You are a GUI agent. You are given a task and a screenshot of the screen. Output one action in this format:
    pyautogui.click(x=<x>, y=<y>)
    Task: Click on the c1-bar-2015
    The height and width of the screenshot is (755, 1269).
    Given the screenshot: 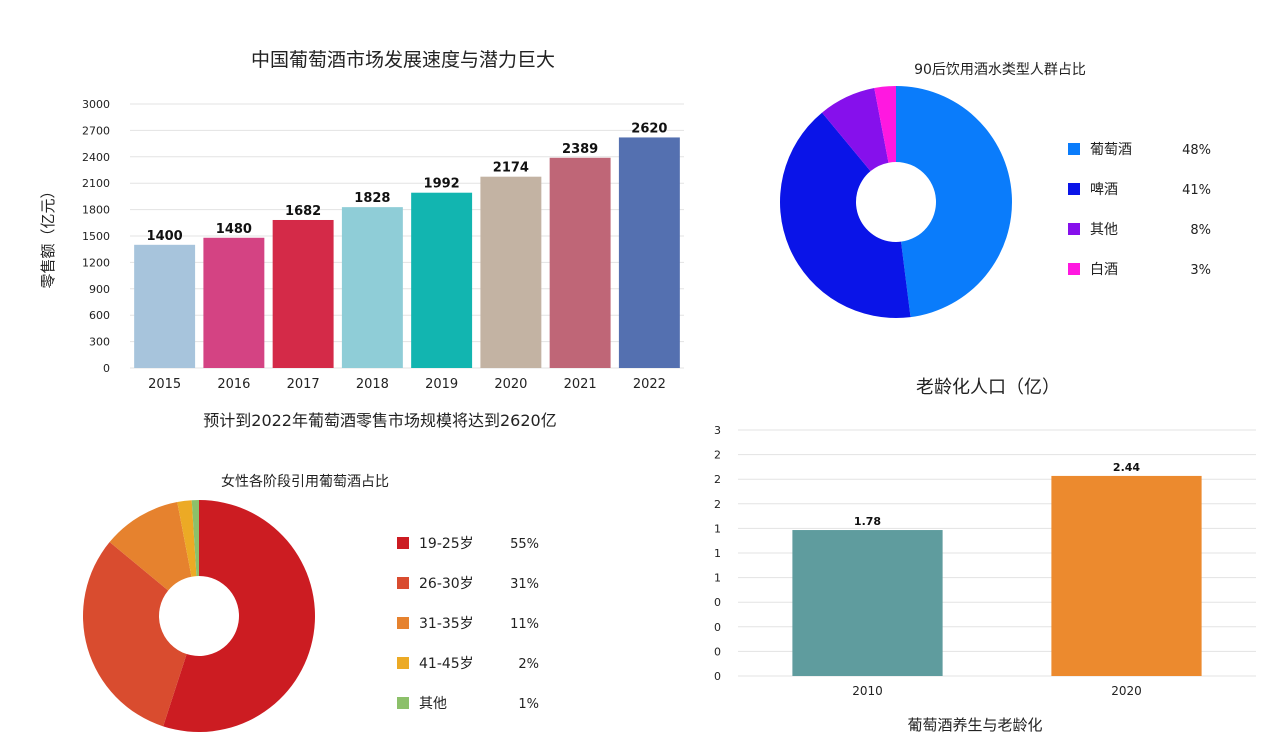 What is the action you would take?
    pyautogui.click(x=165, y=306)
    